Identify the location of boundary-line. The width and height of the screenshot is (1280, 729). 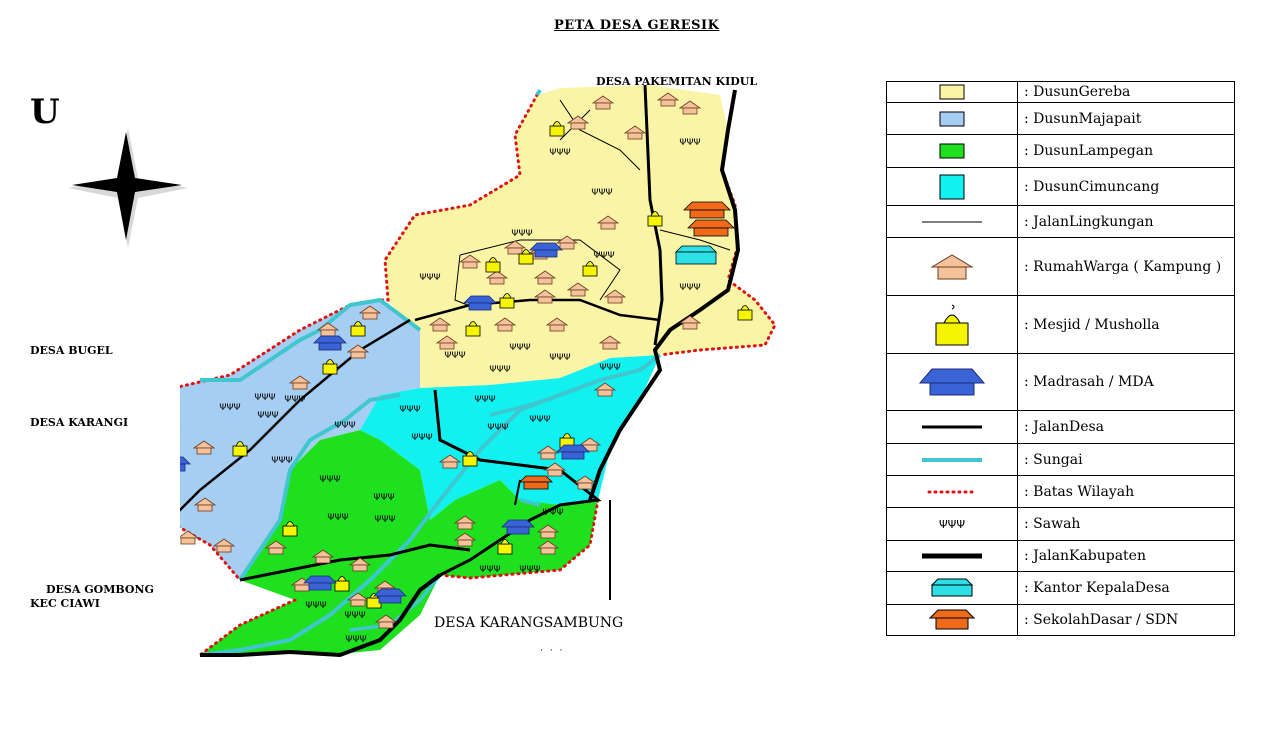
(359, 241).